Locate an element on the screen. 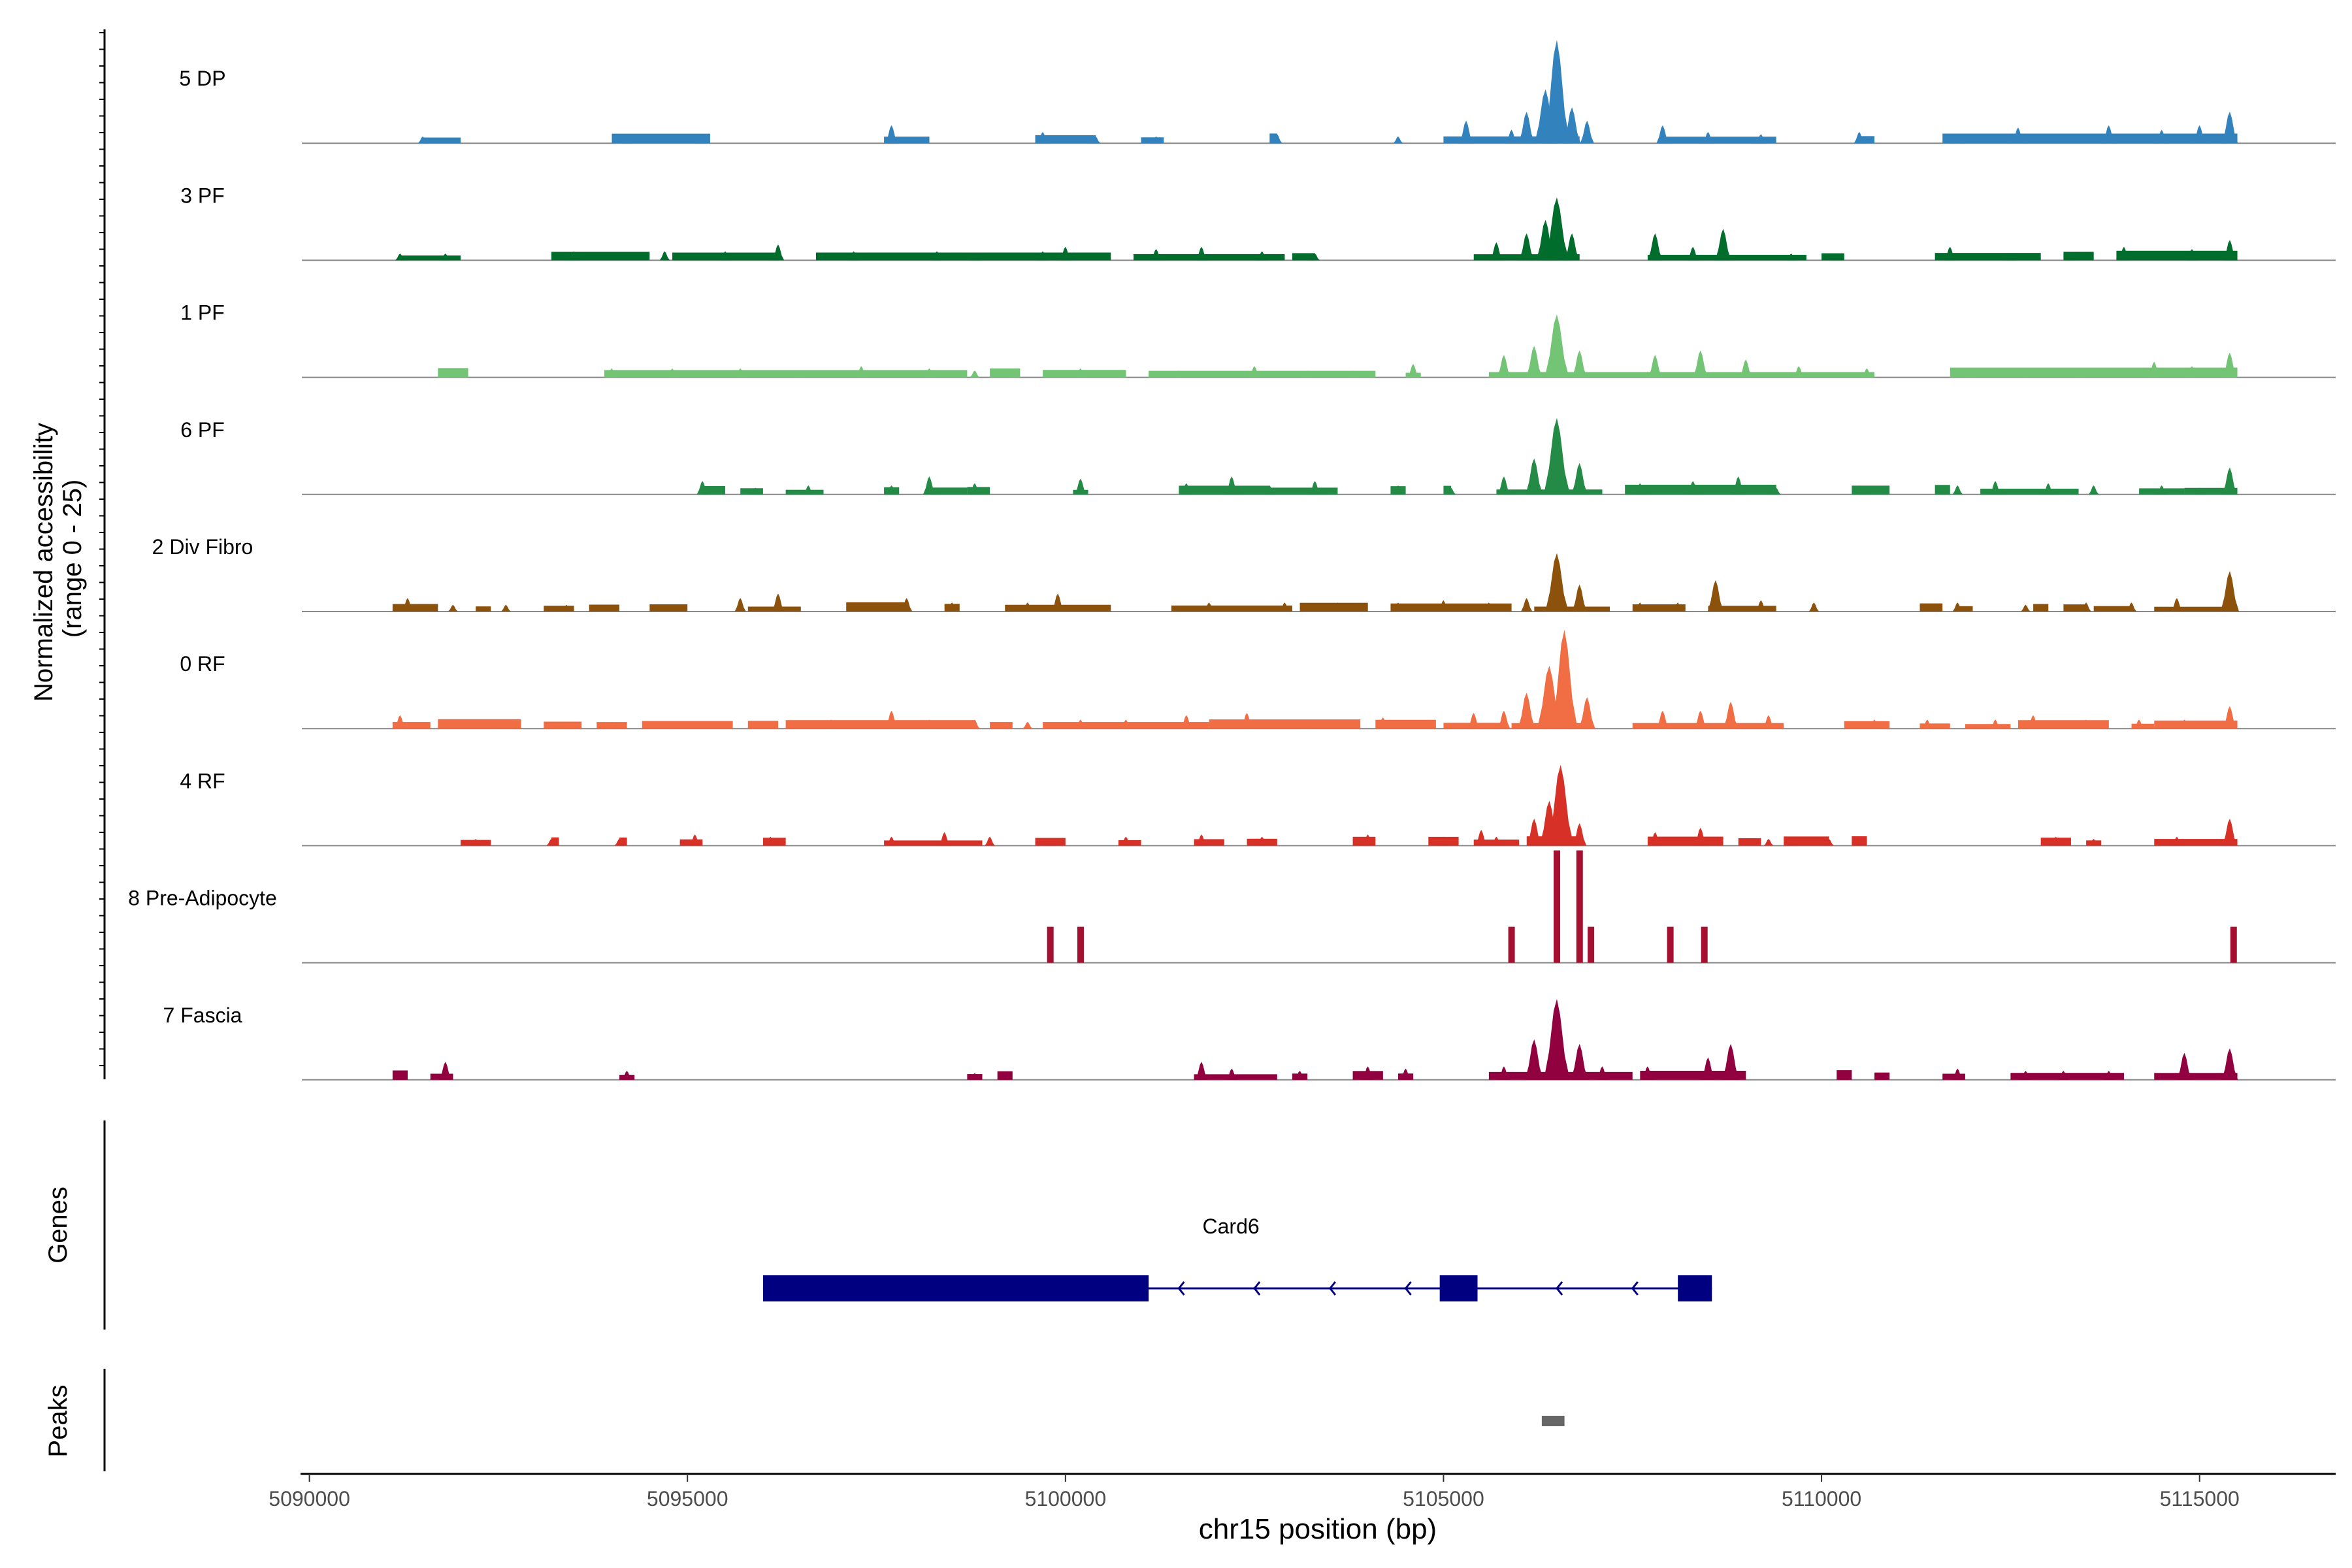 Image resolution: width=2352 pixels, height=1568 pixels. track-5-dp: 5 DP is located at coordinates (1257, 92).